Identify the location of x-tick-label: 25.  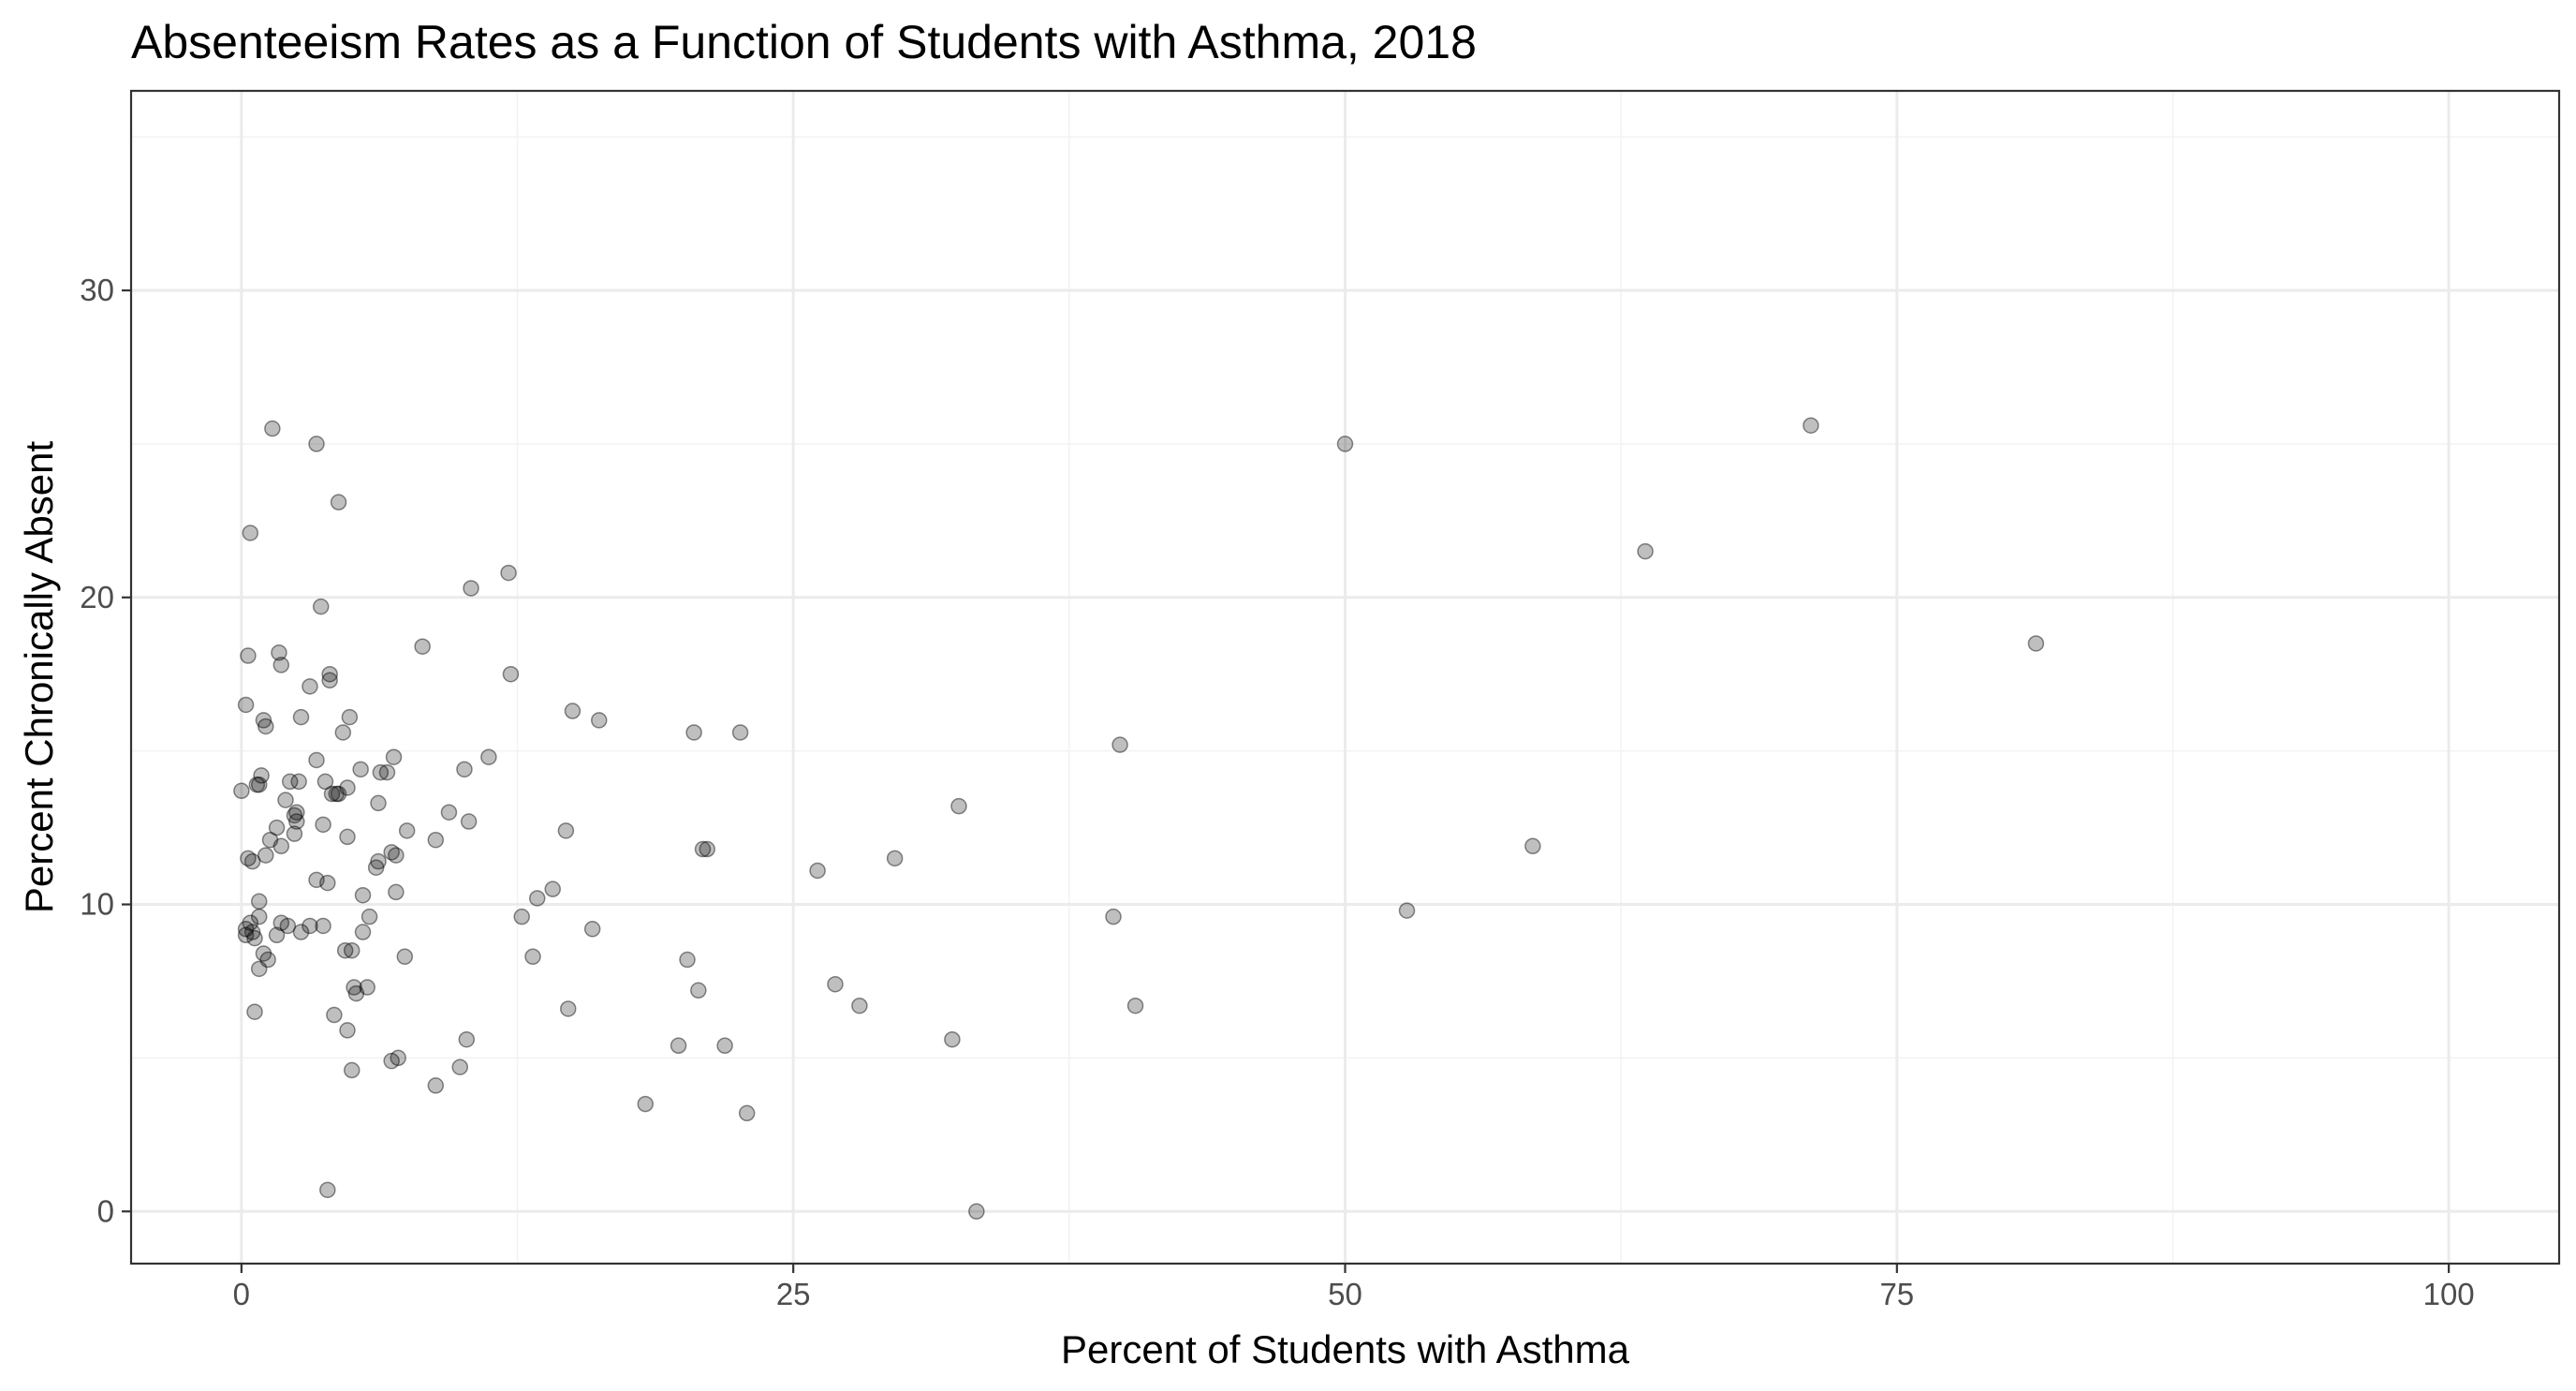
(793, 1294).